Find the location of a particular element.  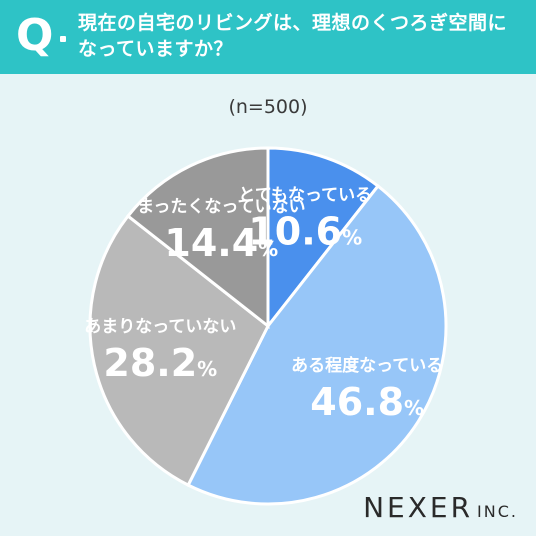

slice-unit-3: % is located at coordinates (207, 369).